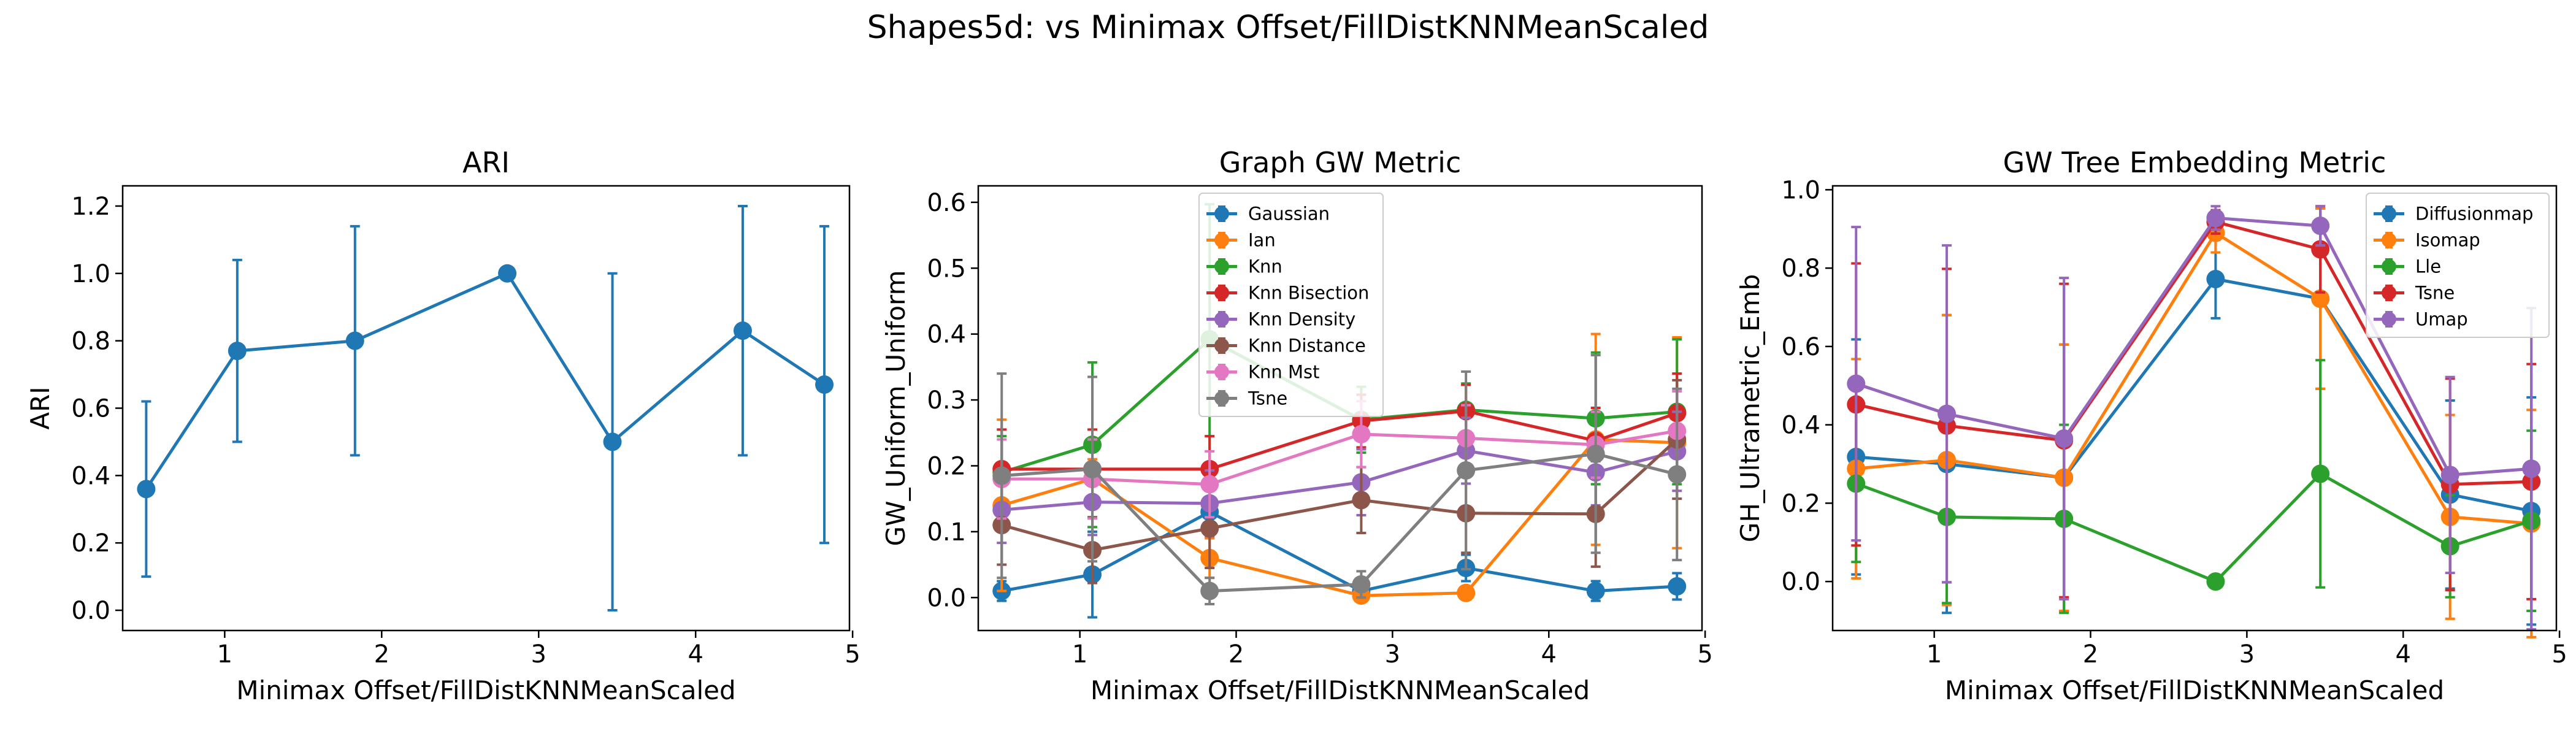 This screenshot has width=2576, height=736. I want to click on y-tick-label: 1.0, so click(1800, 190).